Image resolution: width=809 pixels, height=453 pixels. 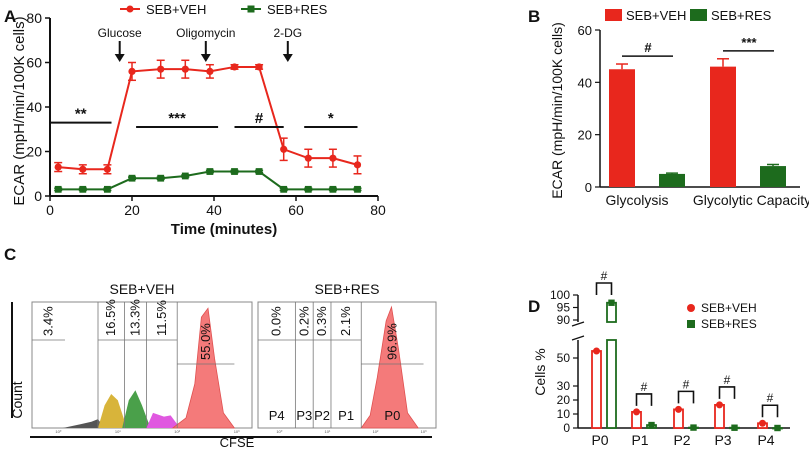 What do you see at coordinates (177, 118) in the screenshot?
I see `a-significance-label: ***` at bounding box center [177, 118].